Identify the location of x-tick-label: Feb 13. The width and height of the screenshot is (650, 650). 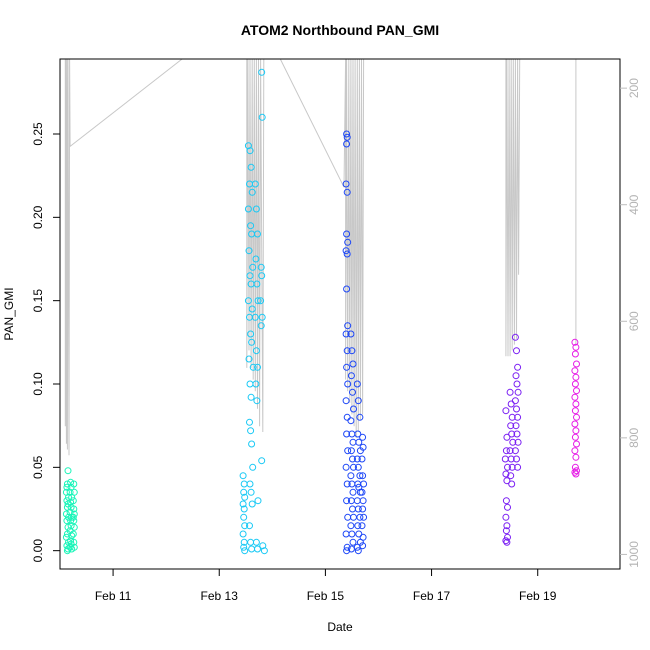
(220, 596).